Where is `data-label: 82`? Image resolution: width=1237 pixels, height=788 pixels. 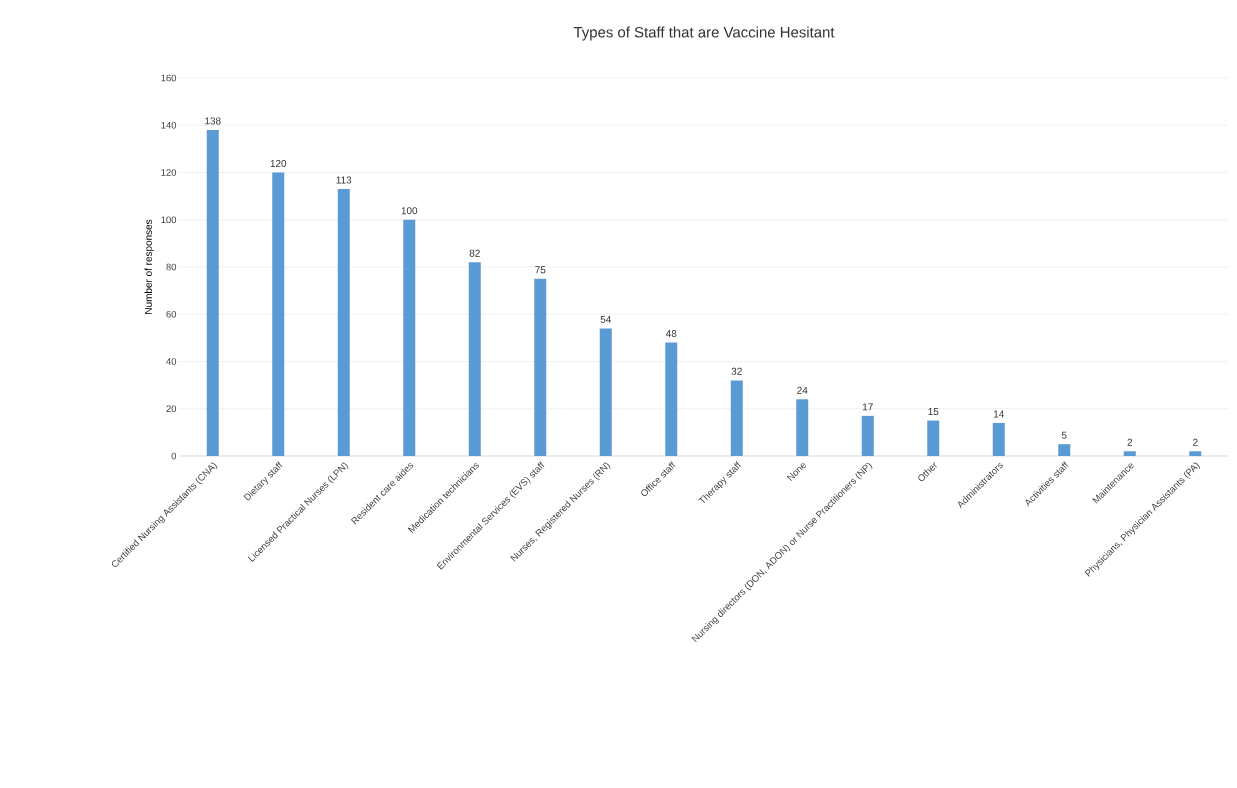 data-label: 82 is located at coordinates (474, 253).